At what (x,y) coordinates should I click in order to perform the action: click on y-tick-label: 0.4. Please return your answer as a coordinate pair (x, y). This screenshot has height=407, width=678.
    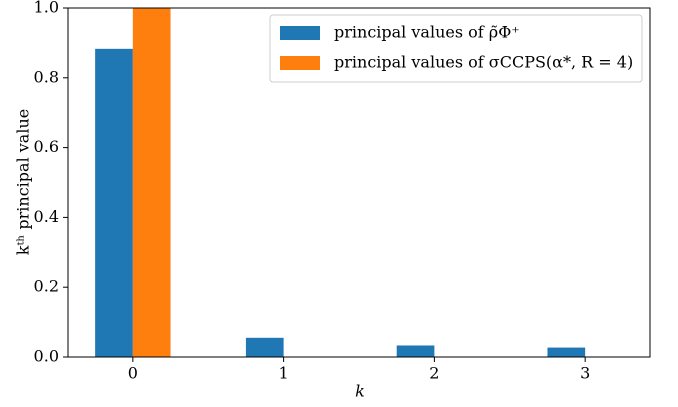
    Looking at the image, I should click on (46, 216).